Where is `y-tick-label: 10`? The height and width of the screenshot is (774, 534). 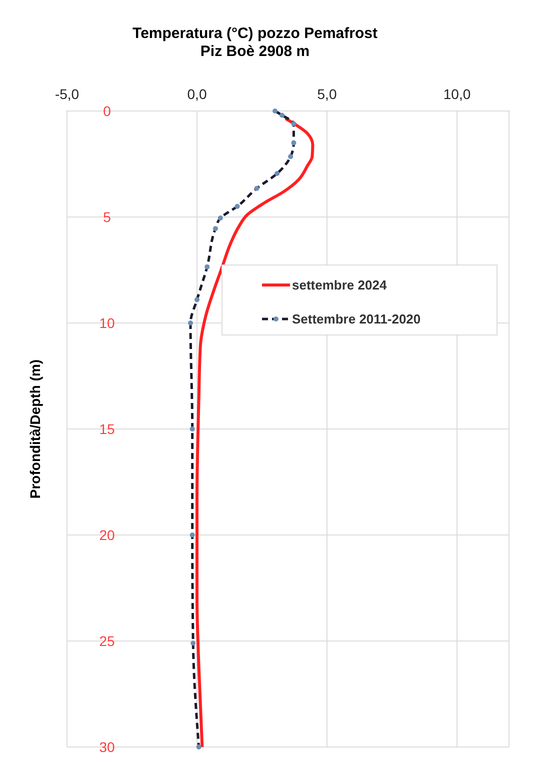 y-tick-label: 10 is located at coordinates (107, 322).